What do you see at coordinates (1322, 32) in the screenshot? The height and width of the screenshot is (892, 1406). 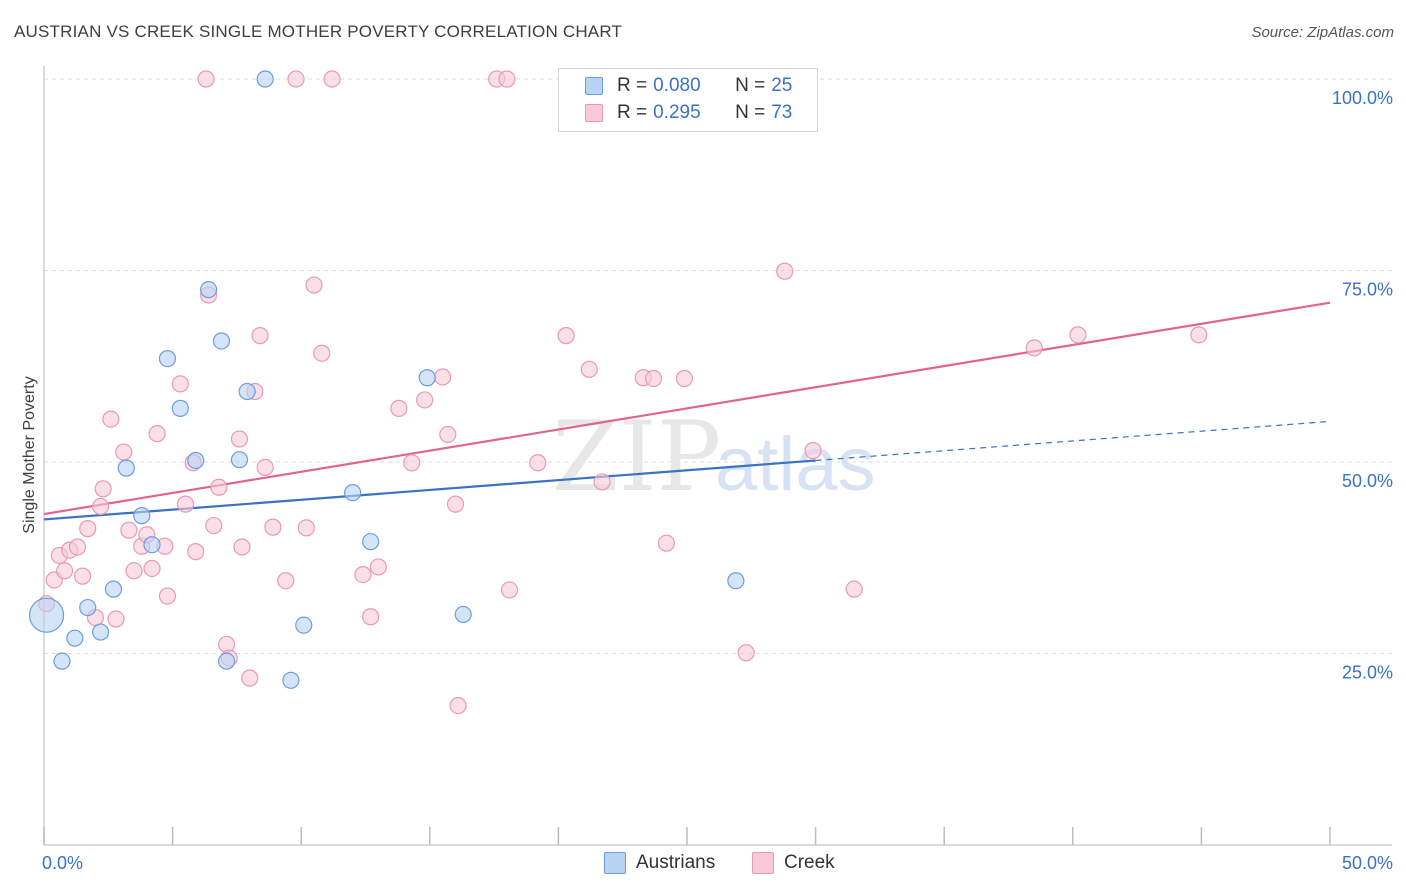 I see `source-label: Source: ZipAtlas.com` at bounding box center [1322, 32].